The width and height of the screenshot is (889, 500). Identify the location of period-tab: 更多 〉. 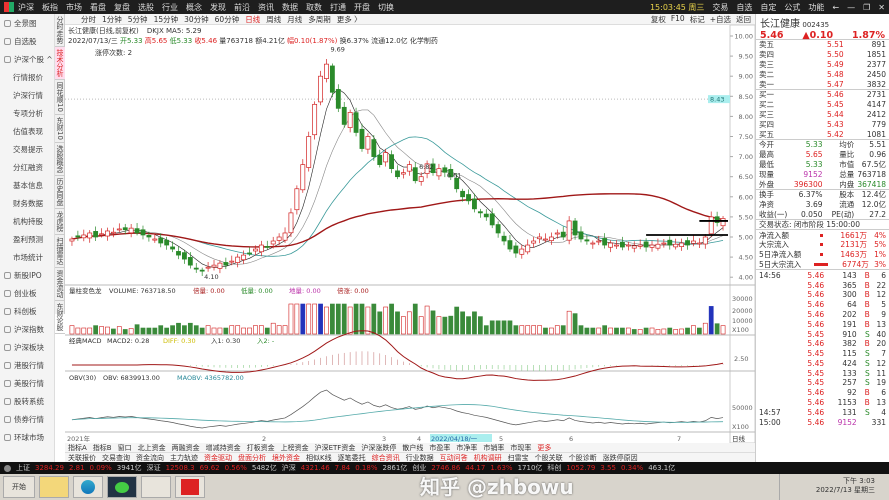
(349, 19).